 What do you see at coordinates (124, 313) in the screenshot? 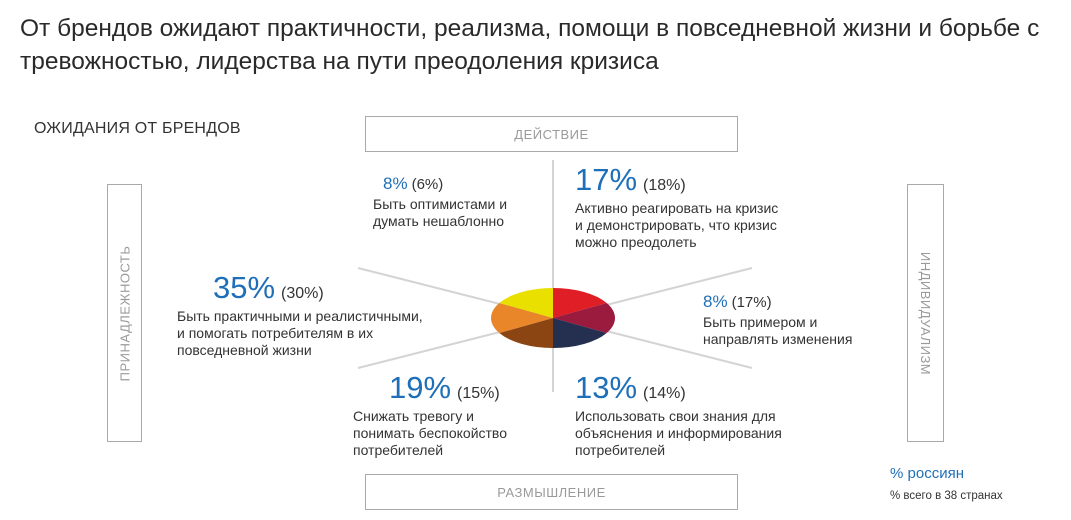
I see `axis-belonging-box: ПРИНАДЛЕЖНОСТЬ` at bounding box center [124, 313].